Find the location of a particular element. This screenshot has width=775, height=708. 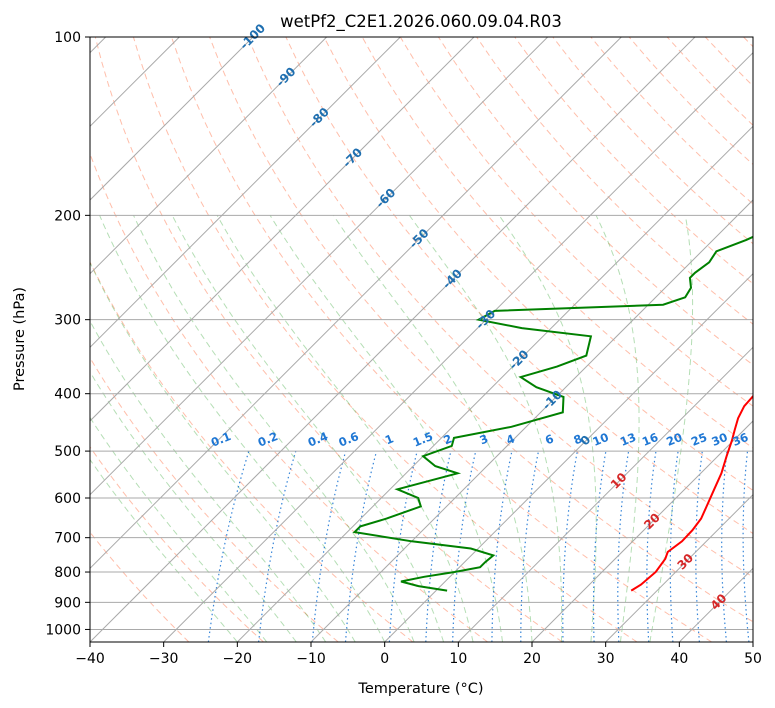

x-tick-label: 0 is located at coordinates (384, 659).